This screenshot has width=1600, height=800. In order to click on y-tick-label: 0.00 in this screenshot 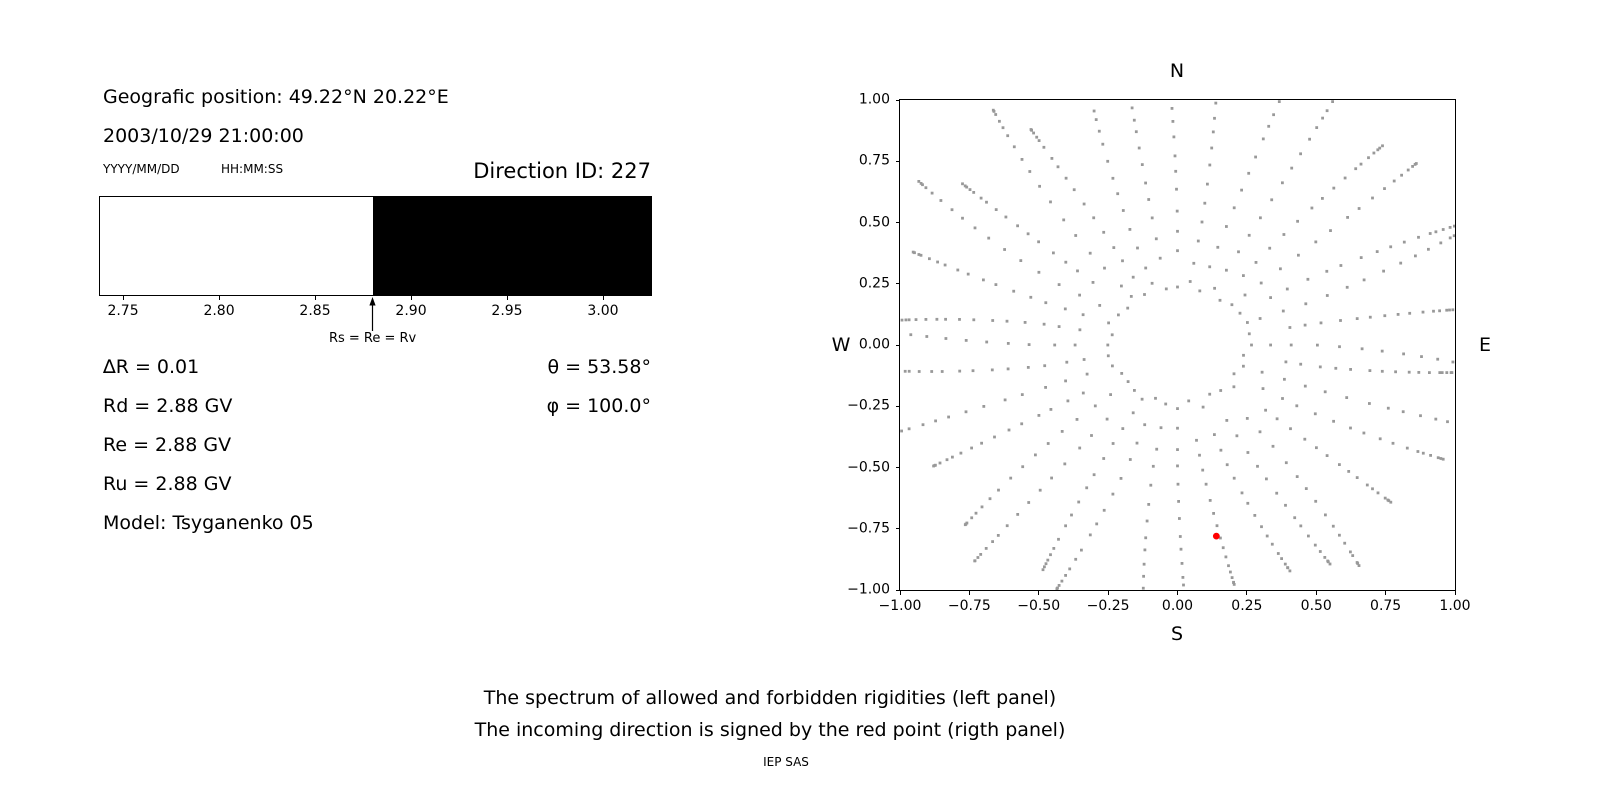, I will do `click(874, 344)`.